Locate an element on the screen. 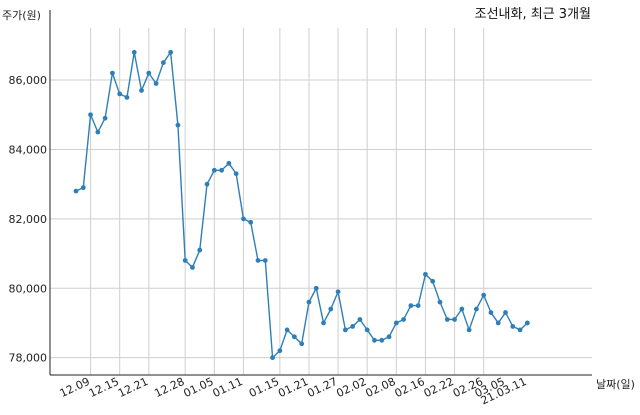  y-tick-label: 82,000 is located at coordinates (28, 219).